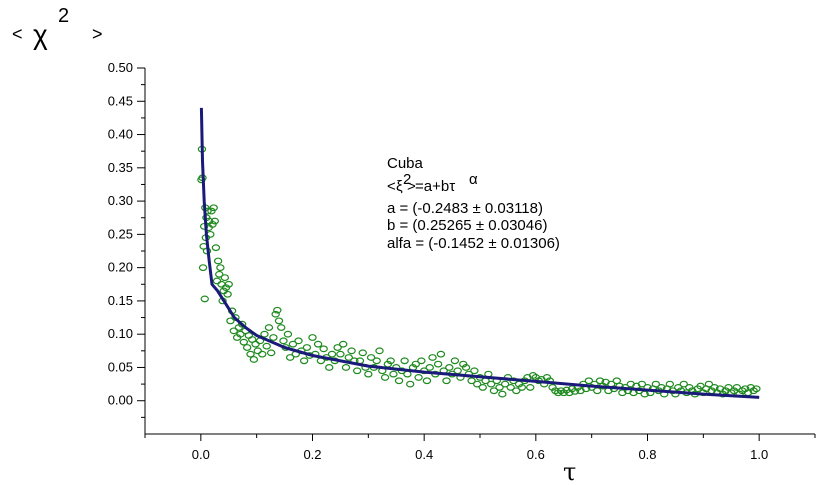  What do you see at coordinates (201, 454) in the screenshot?
I see `x-tick-label: 0.0` at bounding box center [201, 454].